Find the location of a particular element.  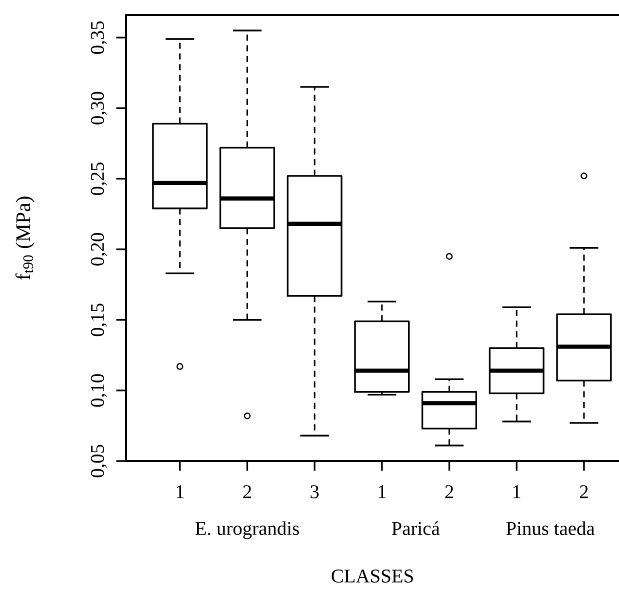

y-tick-label: 0,25 is located at coordinates (98, 178).